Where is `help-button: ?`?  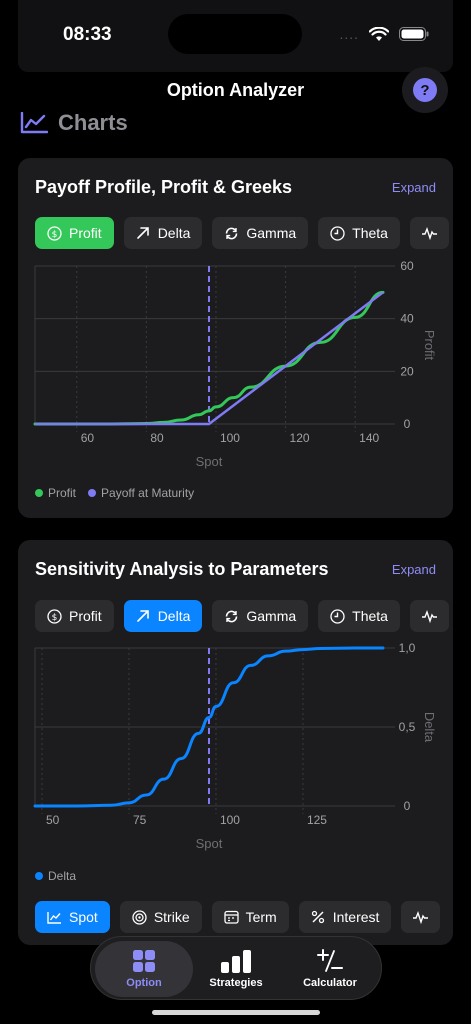 help-button: ? is located at coordinates (425, 90).